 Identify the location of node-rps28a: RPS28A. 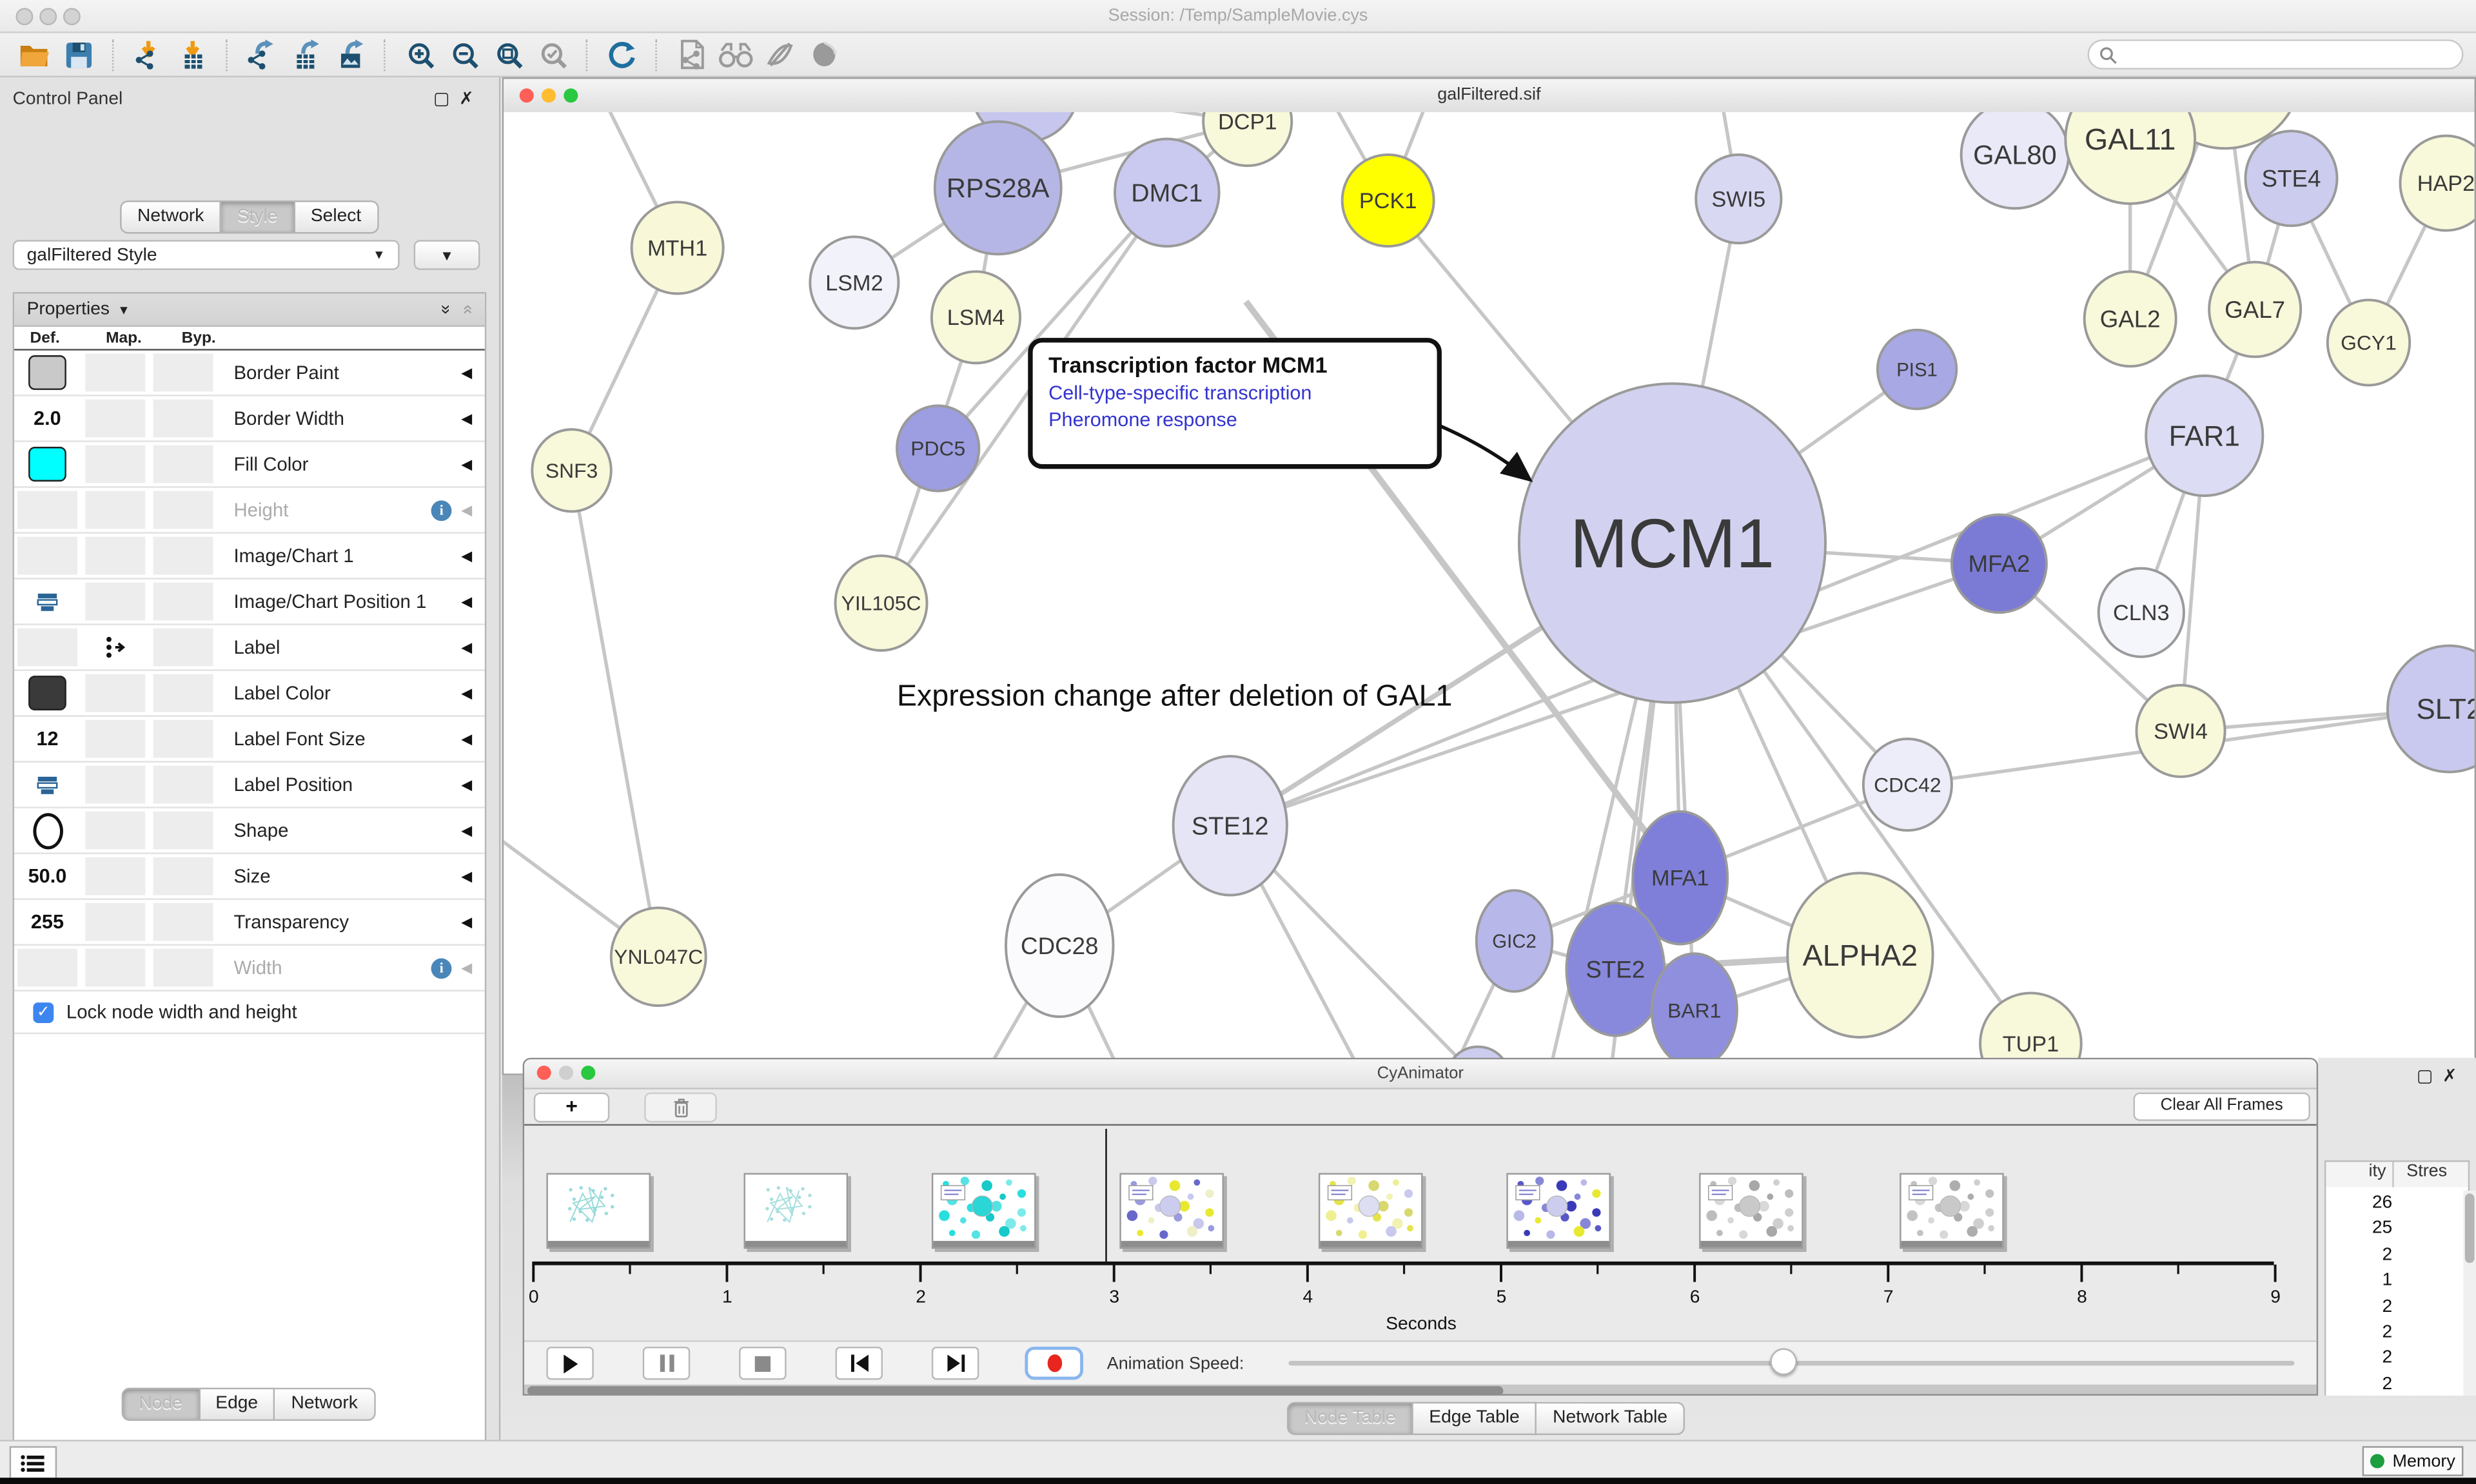
(998, 188).